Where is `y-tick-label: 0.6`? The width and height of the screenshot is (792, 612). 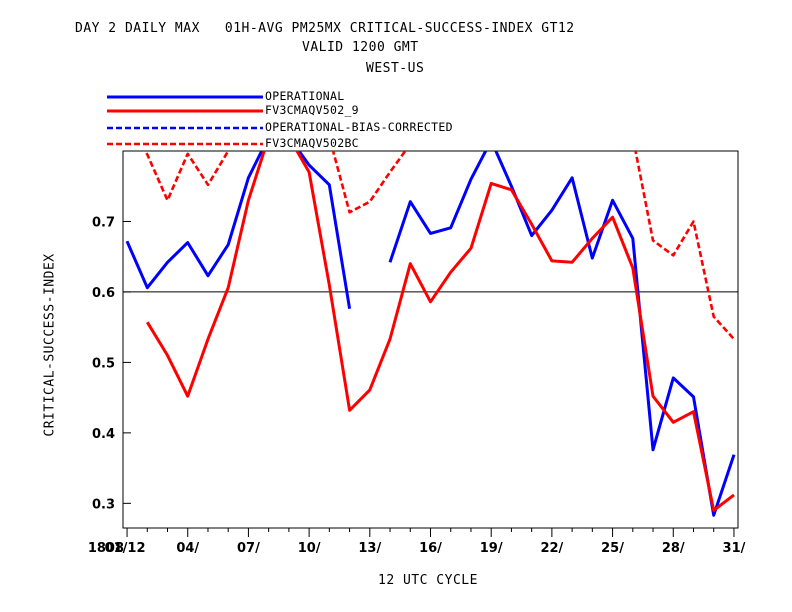 y-tick-label: 0.6 is located at coordinates (103, 293).